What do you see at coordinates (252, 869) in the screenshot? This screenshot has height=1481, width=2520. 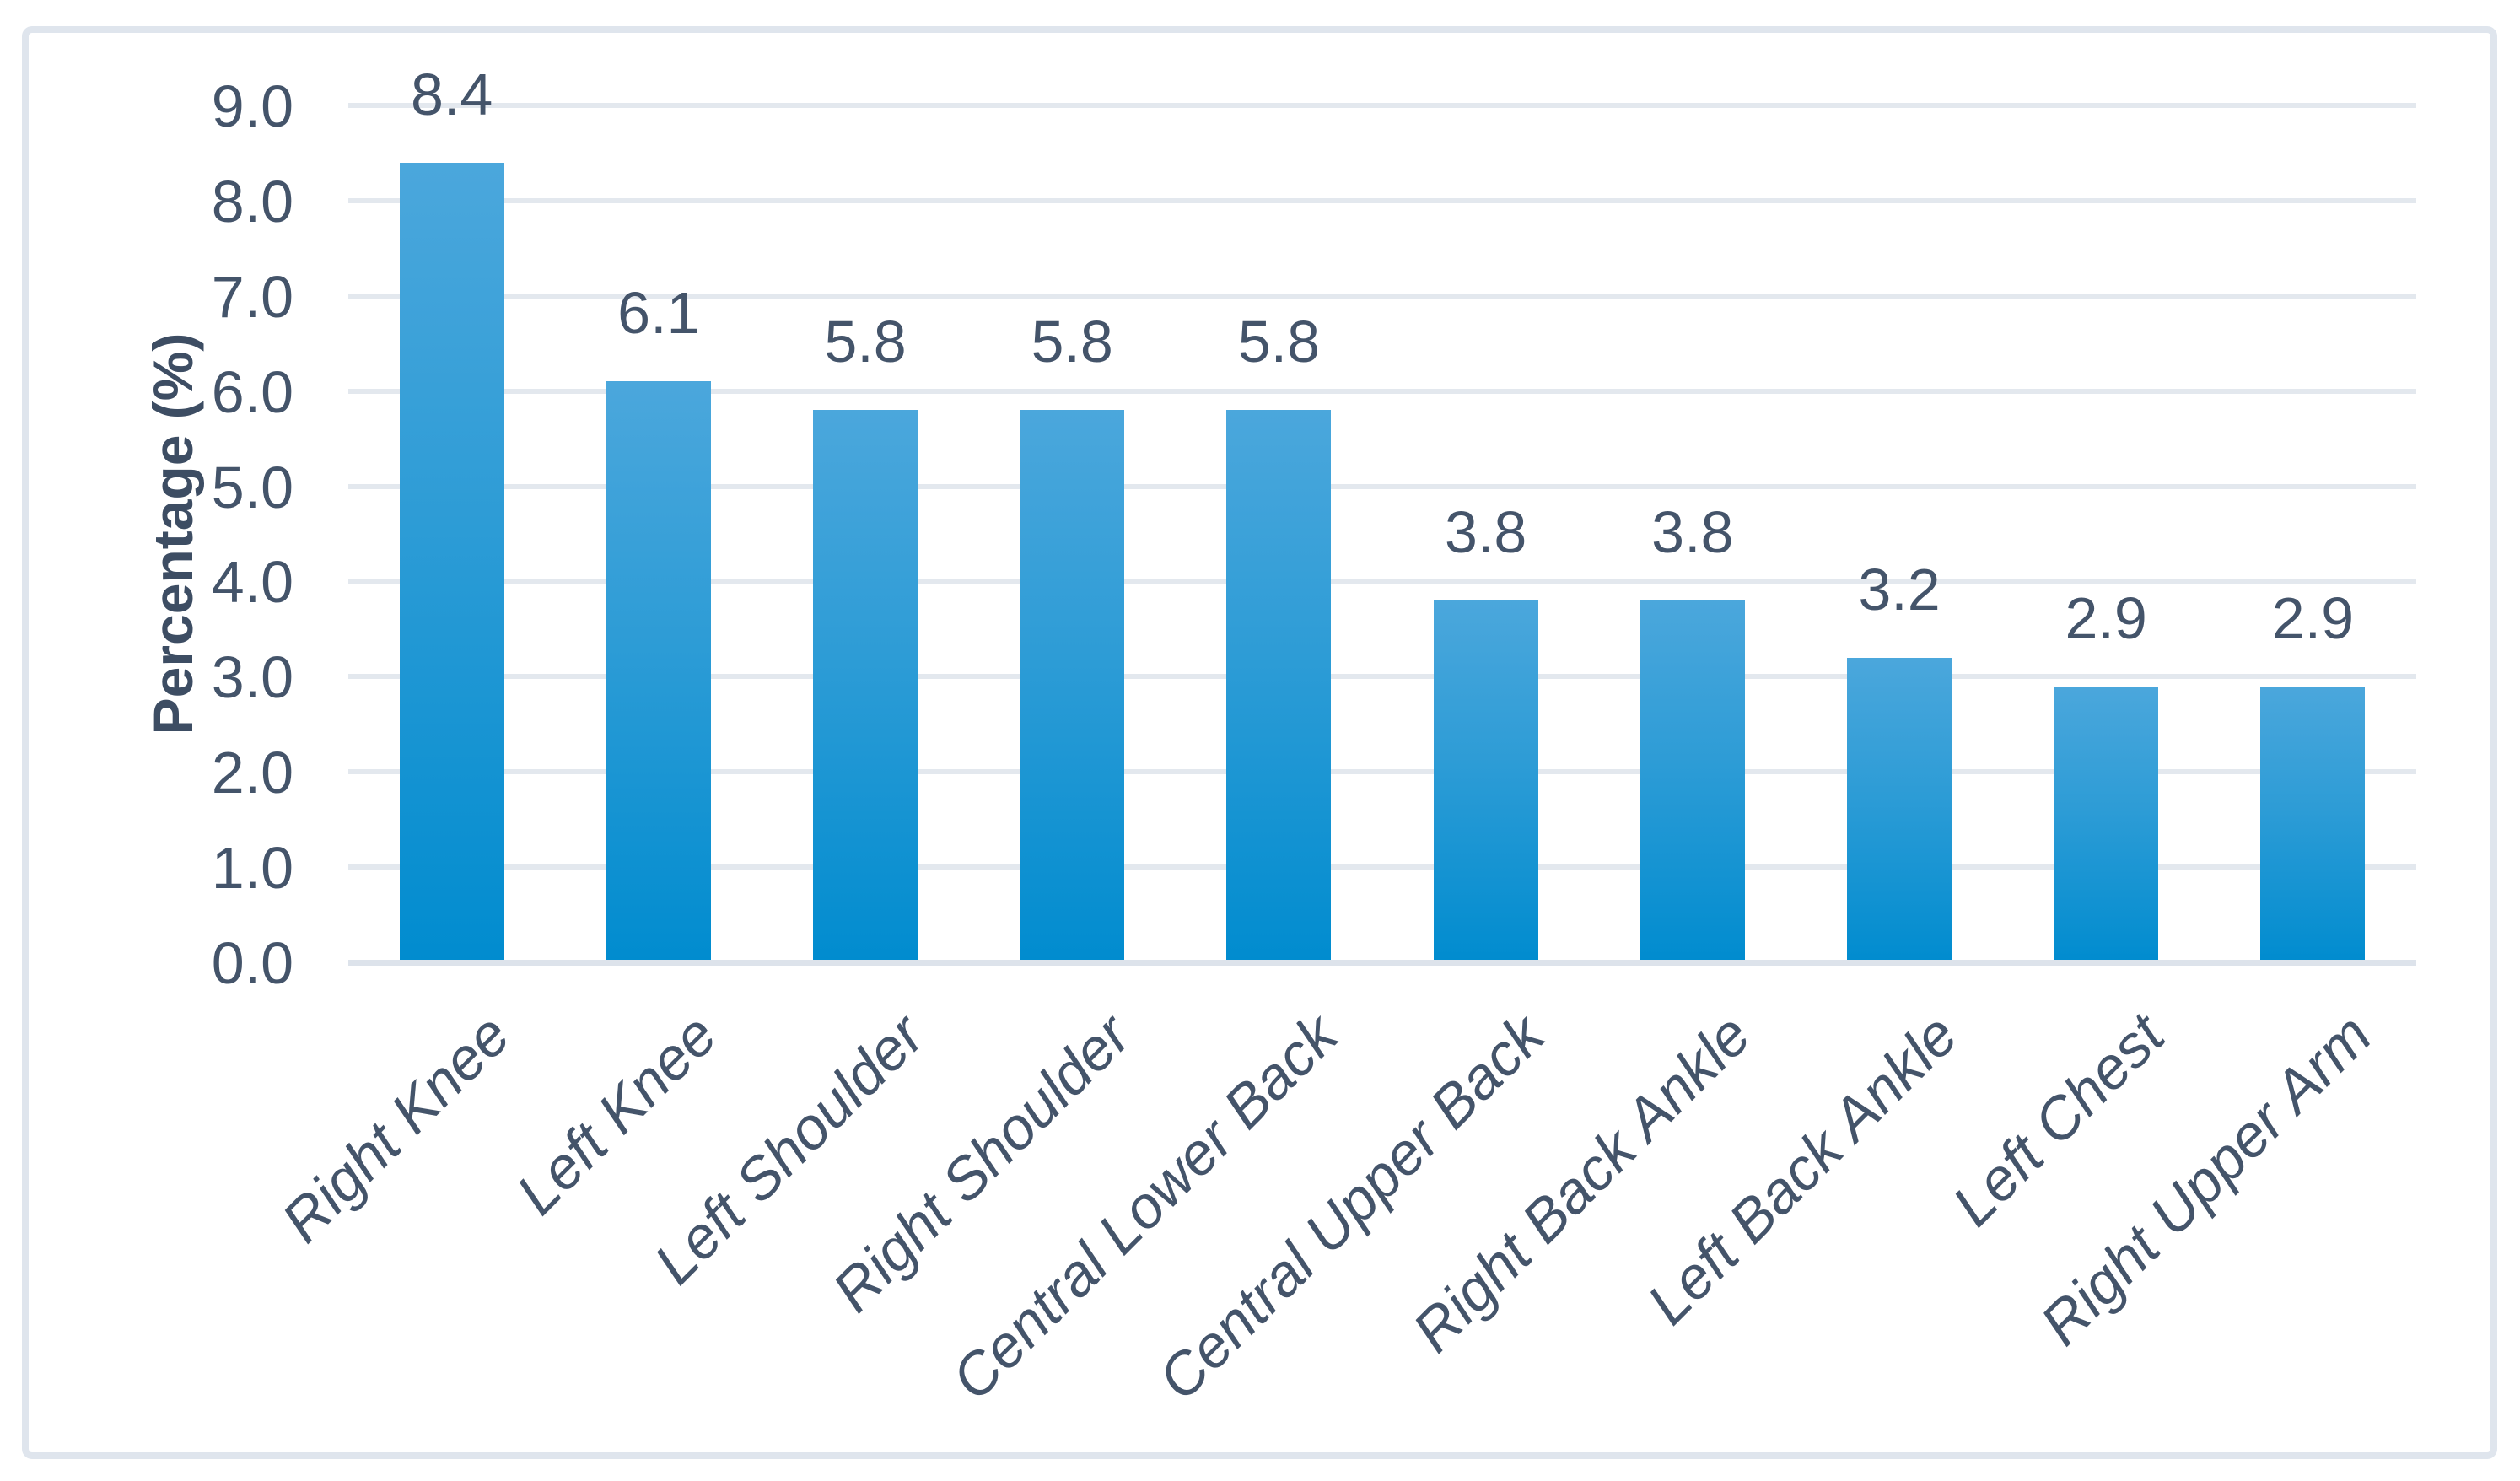 I see `y-tick-label: 1.0` at bounding box center [252, 869].